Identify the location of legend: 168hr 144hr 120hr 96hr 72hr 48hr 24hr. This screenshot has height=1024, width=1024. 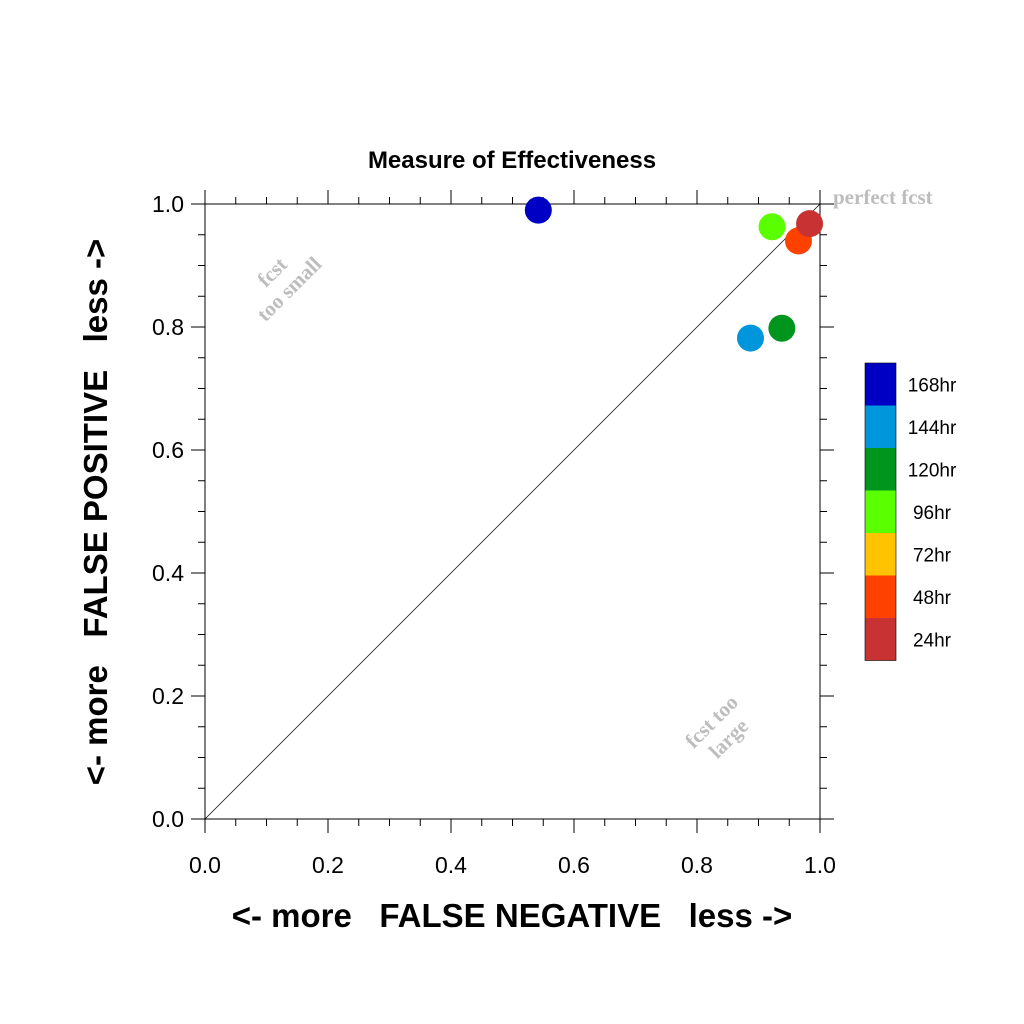
(910, 511).